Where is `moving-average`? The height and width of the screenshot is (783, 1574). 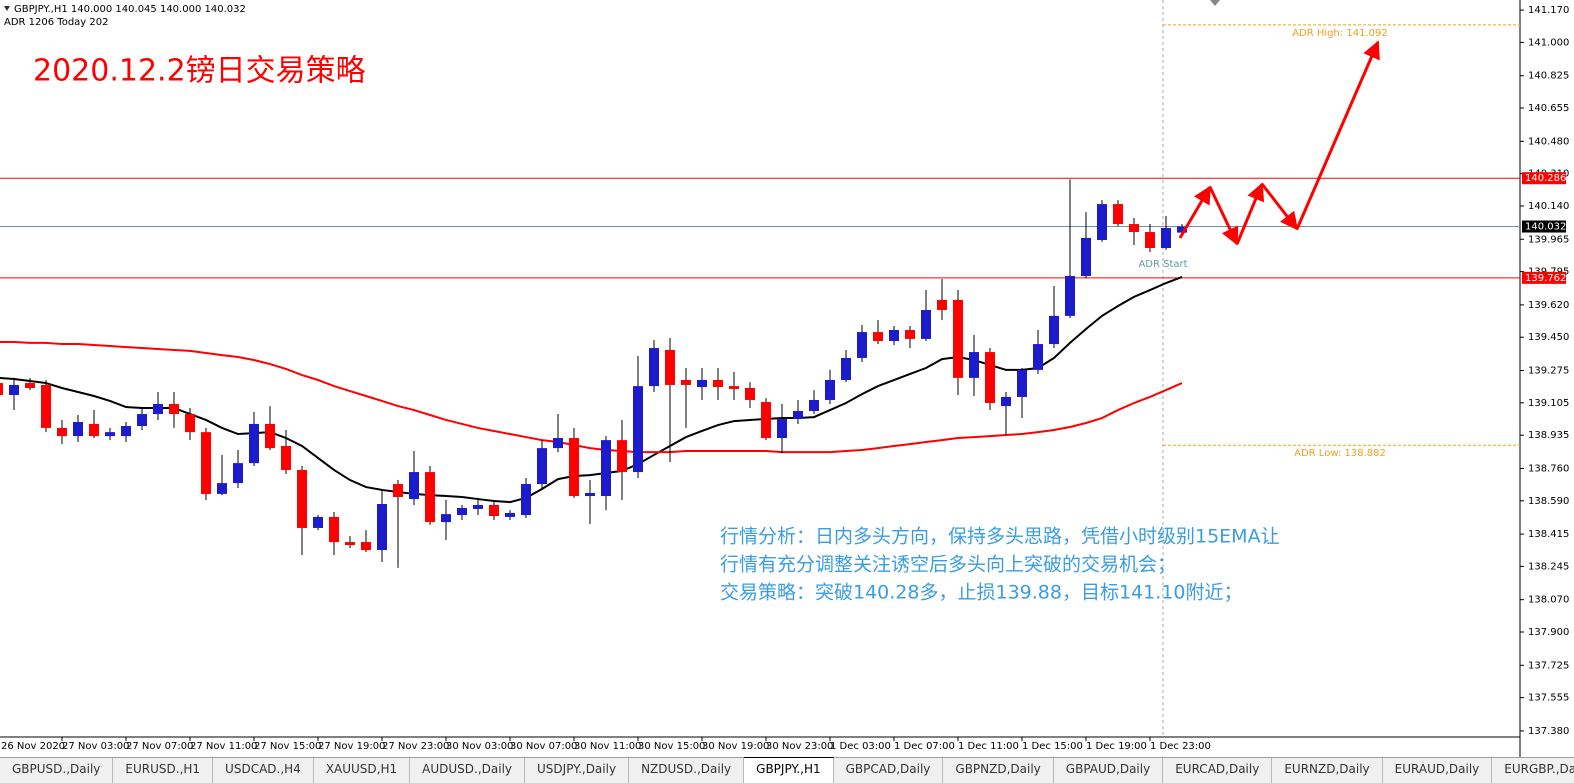
moving-average is located at coordinates (591, 397).